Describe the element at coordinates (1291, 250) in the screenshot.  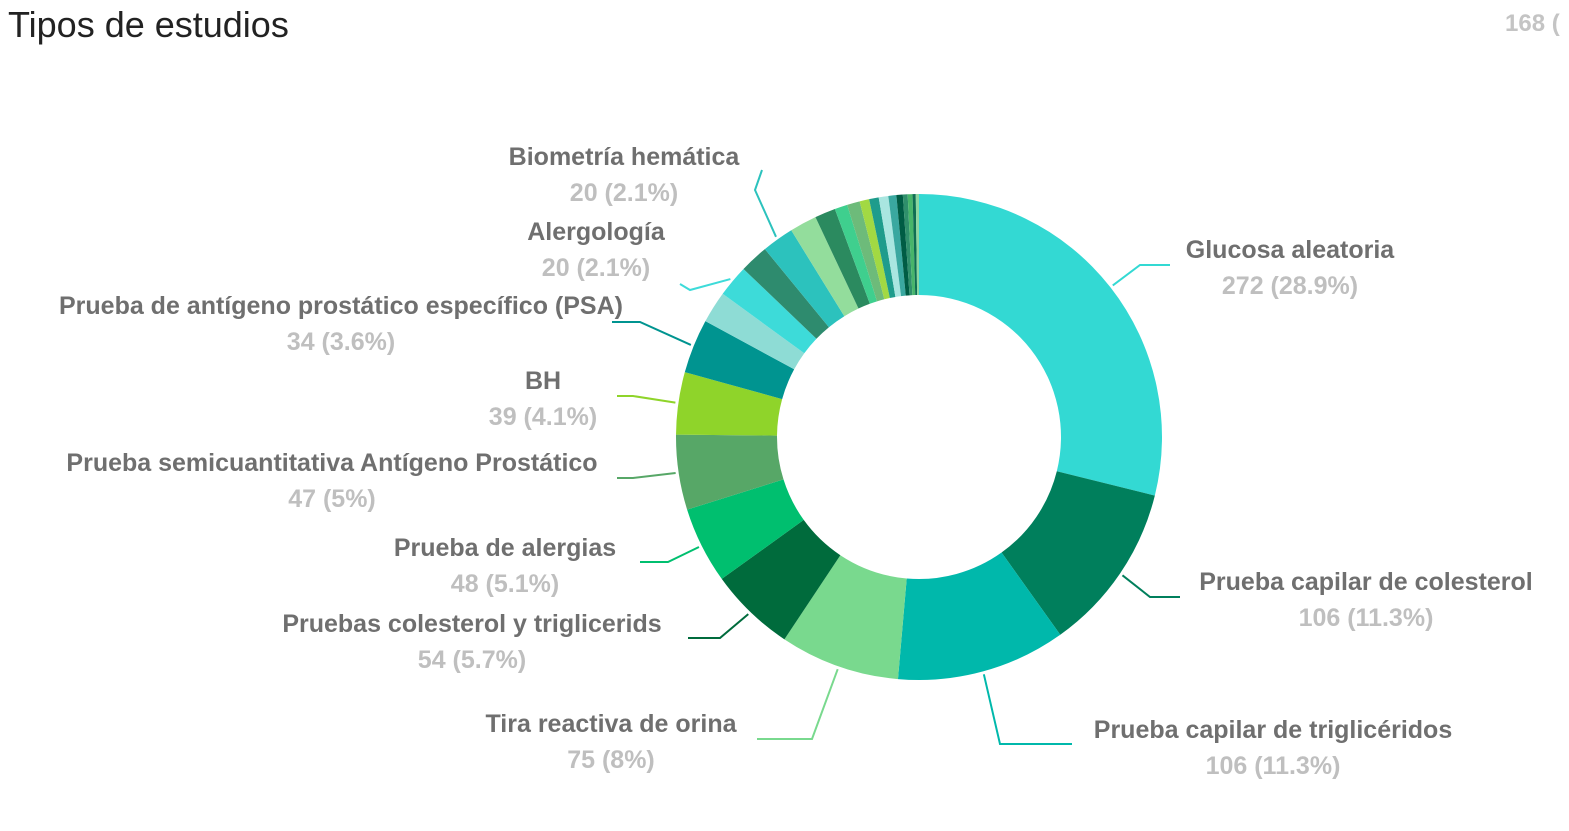
I see `slice-label-name: Glucosa aleatoria` at that location.